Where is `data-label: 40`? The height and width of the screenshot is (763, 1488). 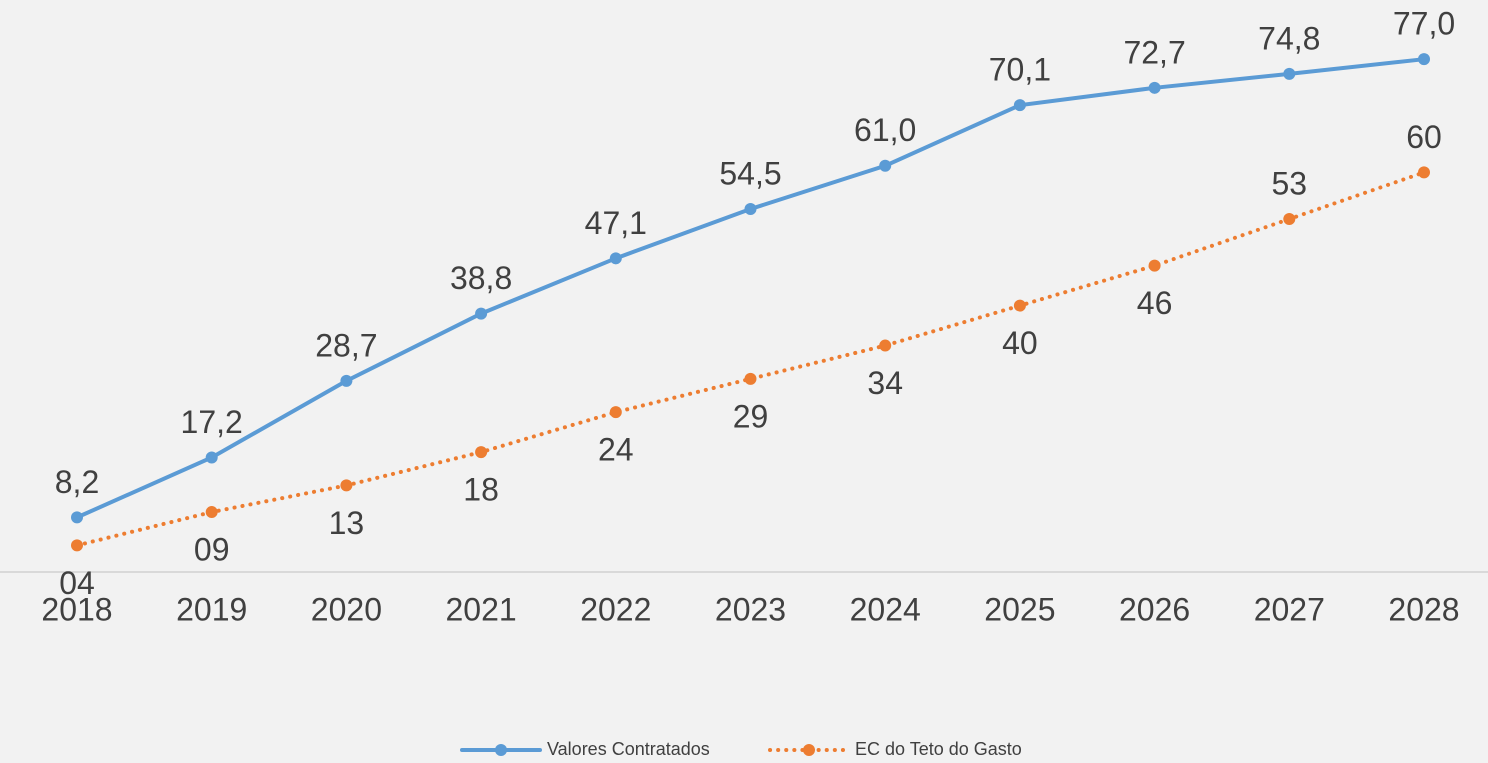 data-label: 40 is located at coordinates (1020, 343).